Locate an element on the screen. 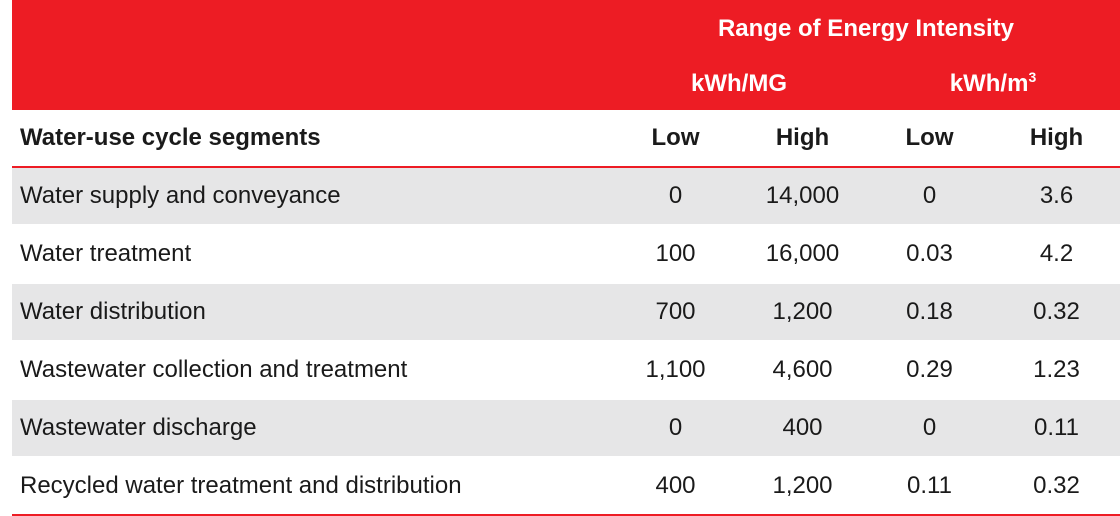  low-m3-cell: 0.11 is located at coordinates (929, 486).